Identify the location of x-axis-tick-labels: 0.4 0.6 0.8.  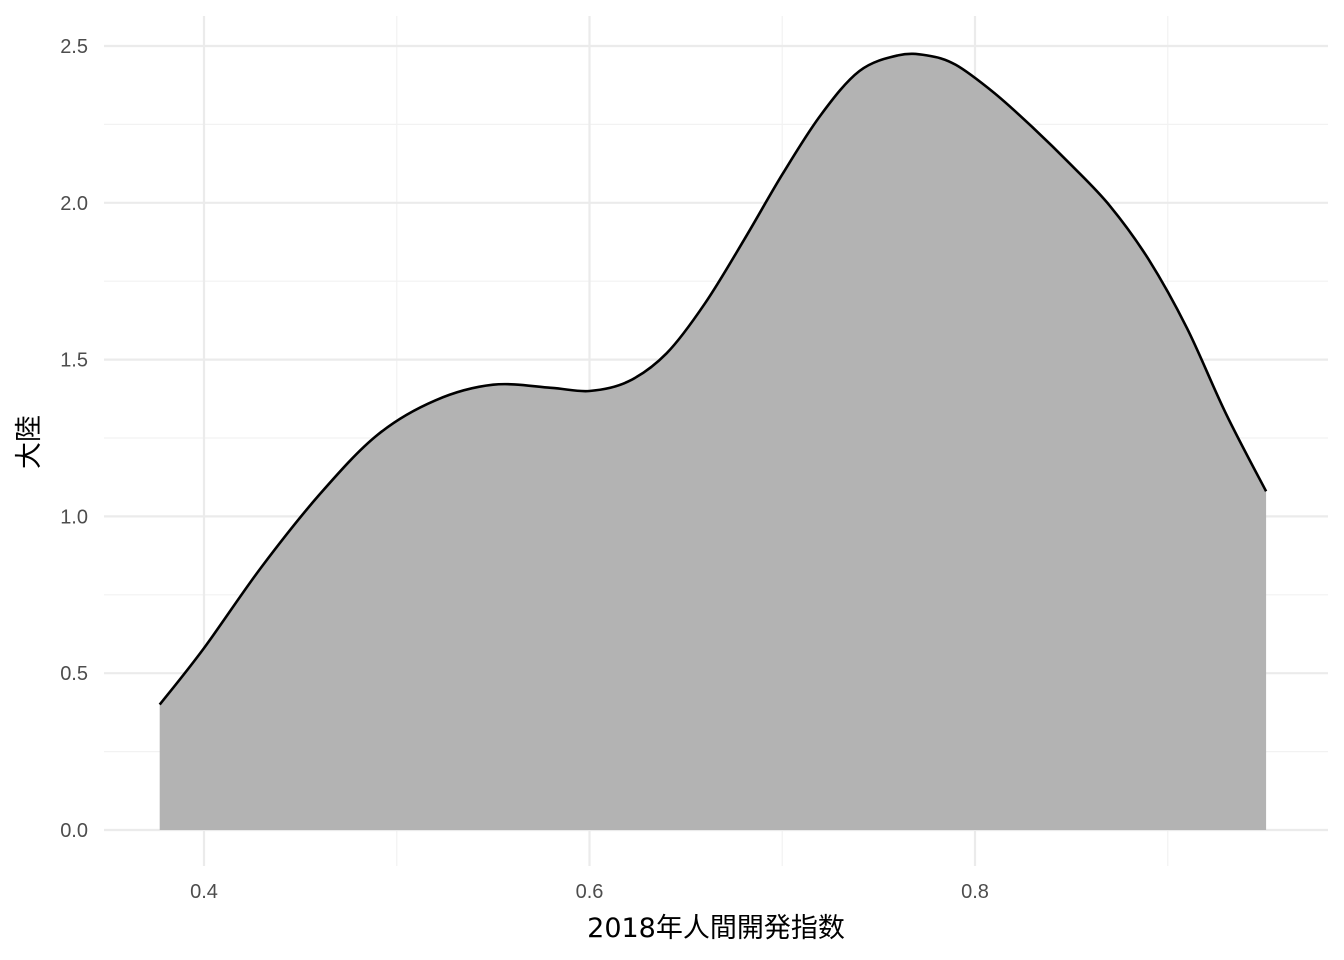
(589, 892).